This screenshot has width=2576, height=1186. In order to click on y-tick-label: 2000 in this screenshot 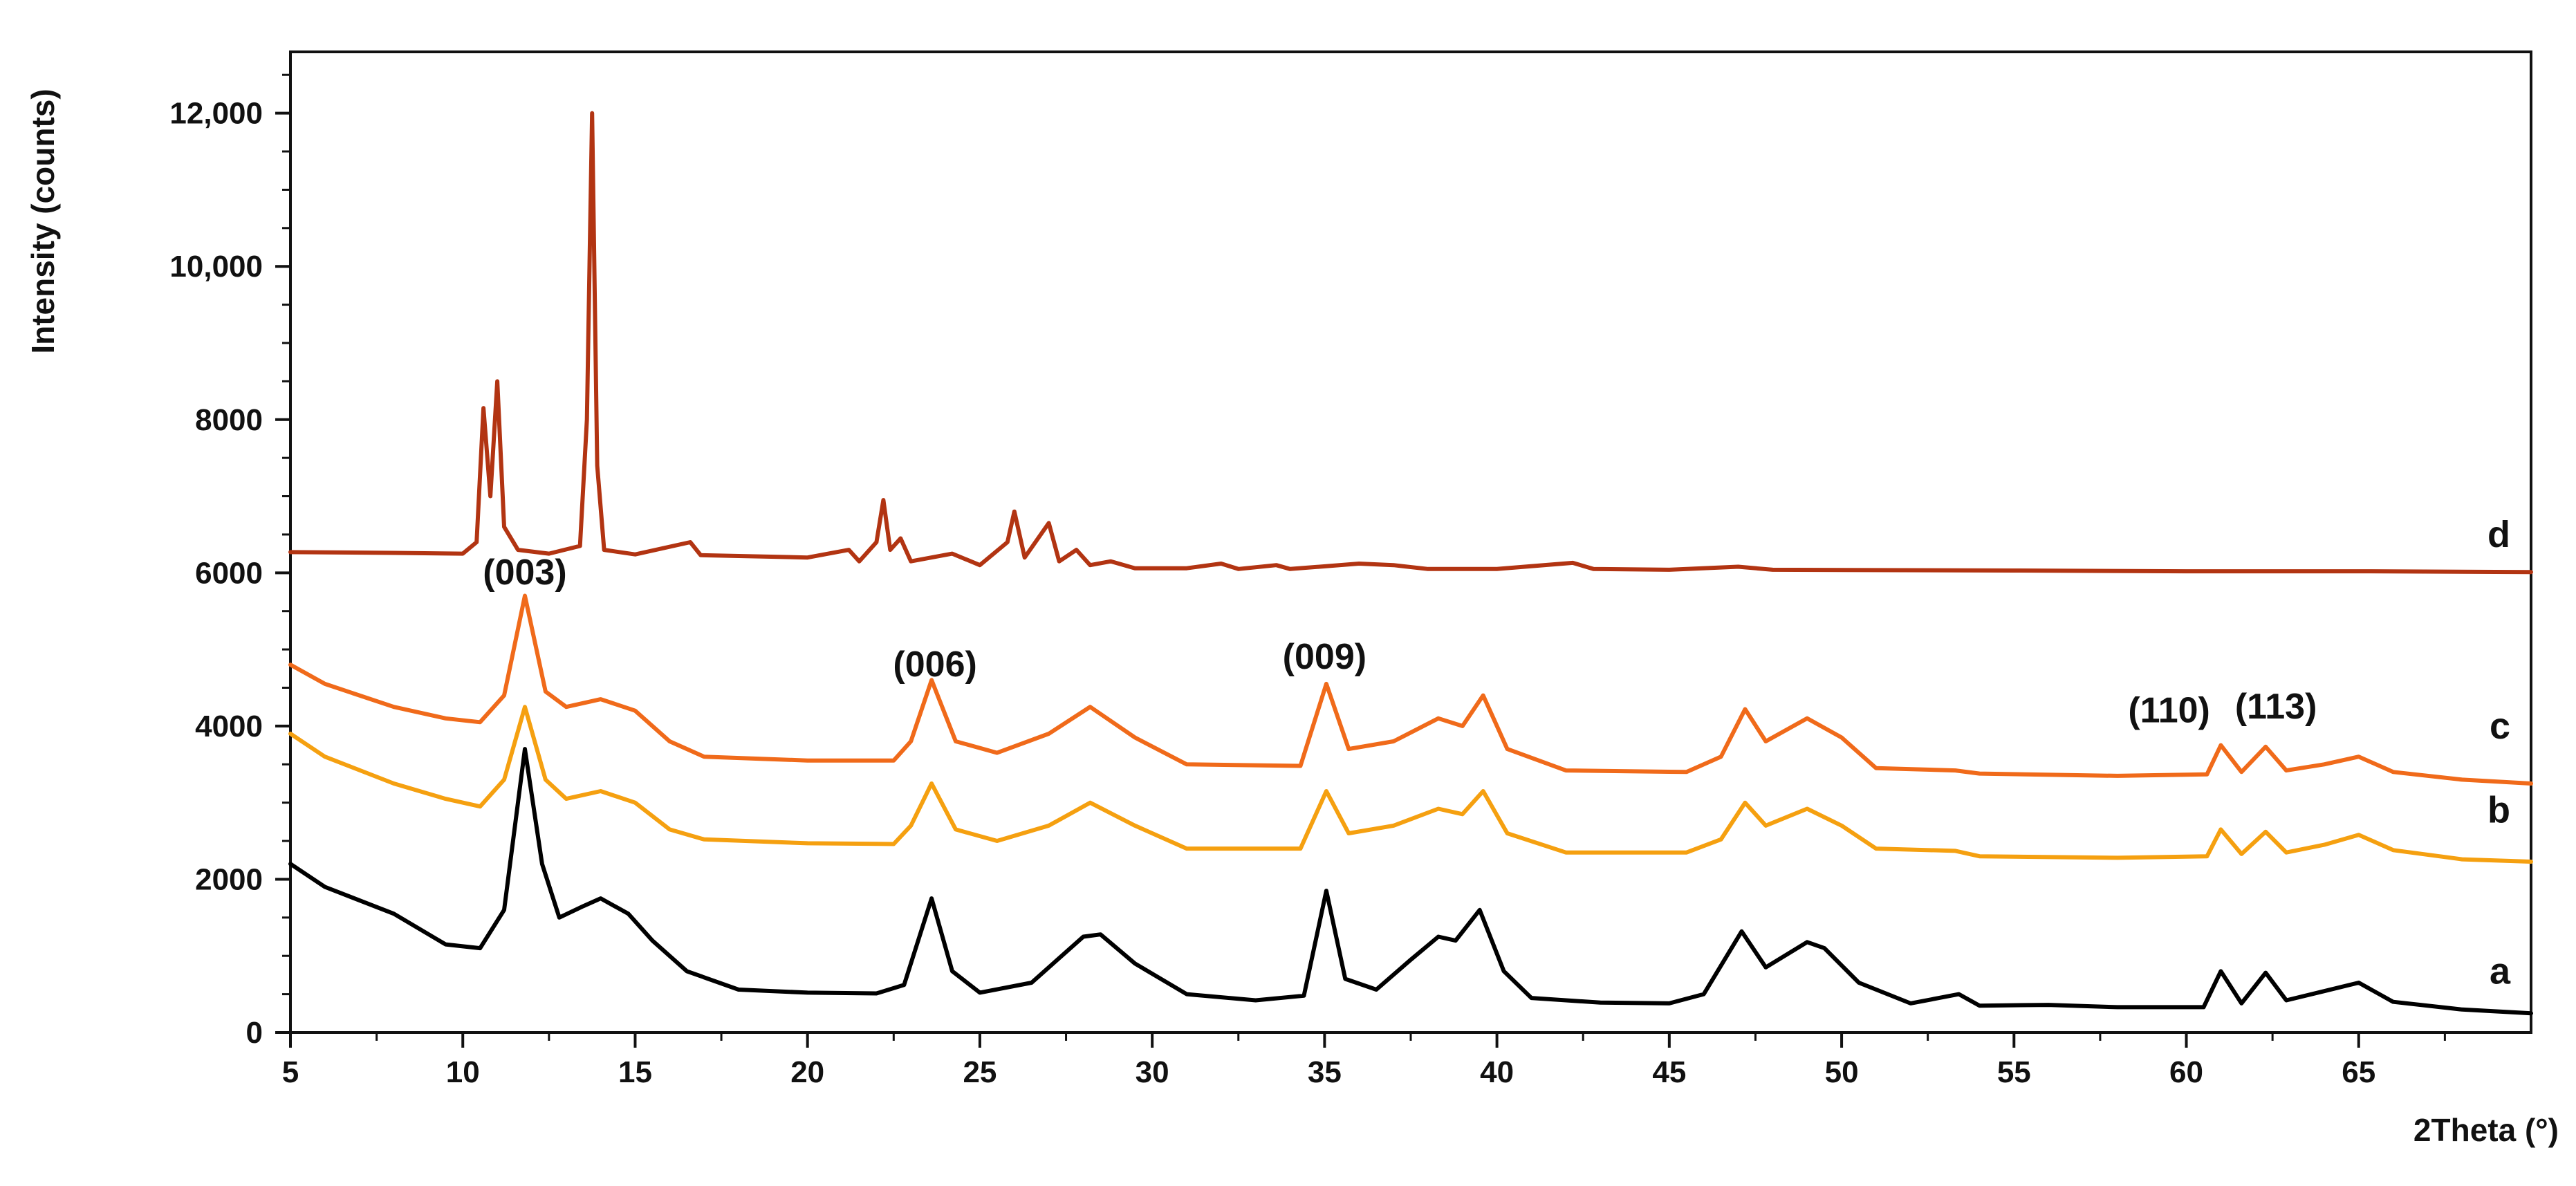, I will do `click(229, 879)`.